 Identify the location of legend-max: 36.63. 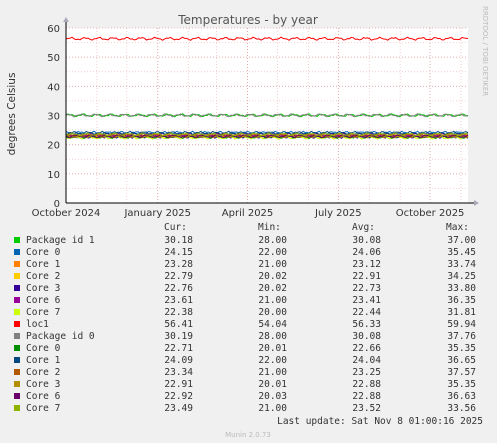
(461, 396).